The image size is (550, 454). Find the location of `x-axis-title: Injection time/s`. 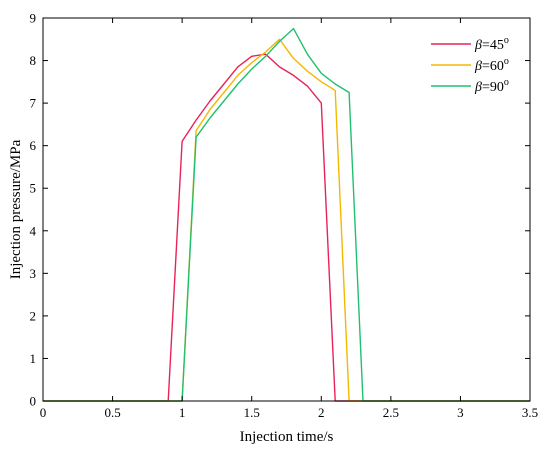

x-axis-title: Injection time/s is located at coordinates (287, 437).